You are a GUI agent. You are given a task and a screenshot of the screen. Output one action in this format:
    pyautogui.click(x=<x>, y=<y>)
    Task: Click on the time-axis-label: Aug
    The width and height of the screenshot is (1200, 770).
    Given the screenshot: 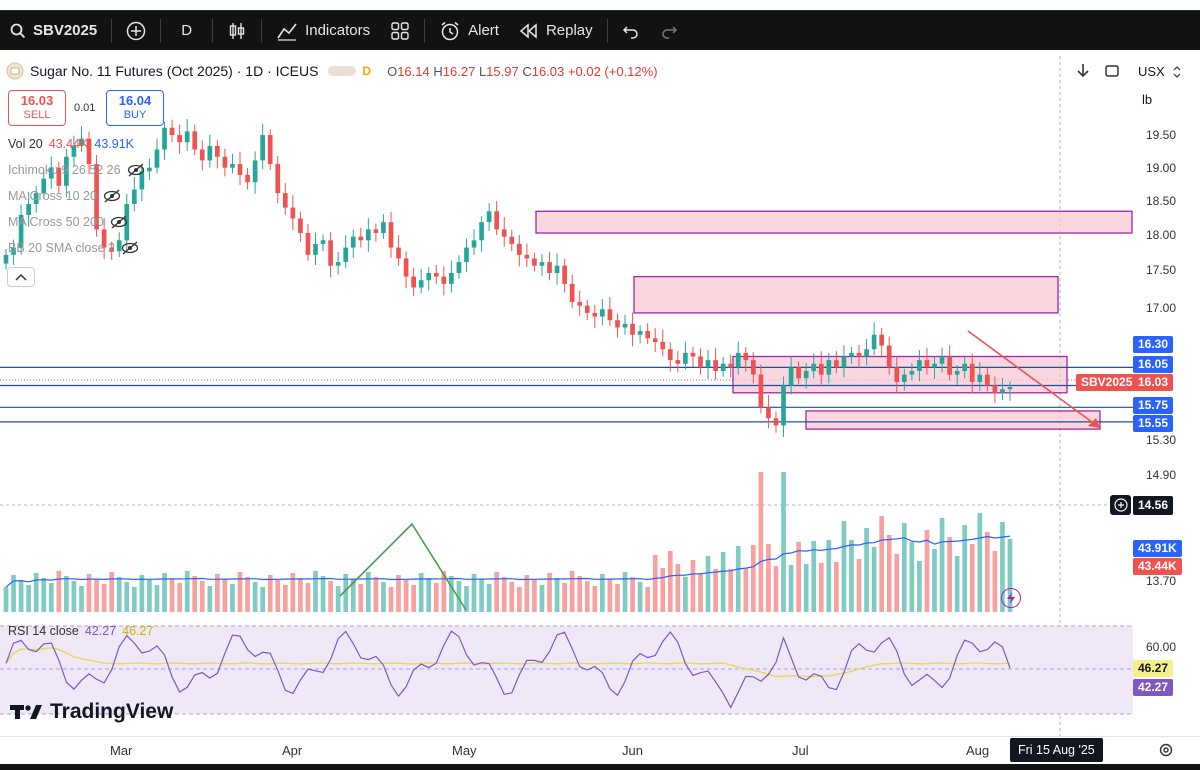 What is the action you would take?
    pyautogui.click(x=978, y=750)
    